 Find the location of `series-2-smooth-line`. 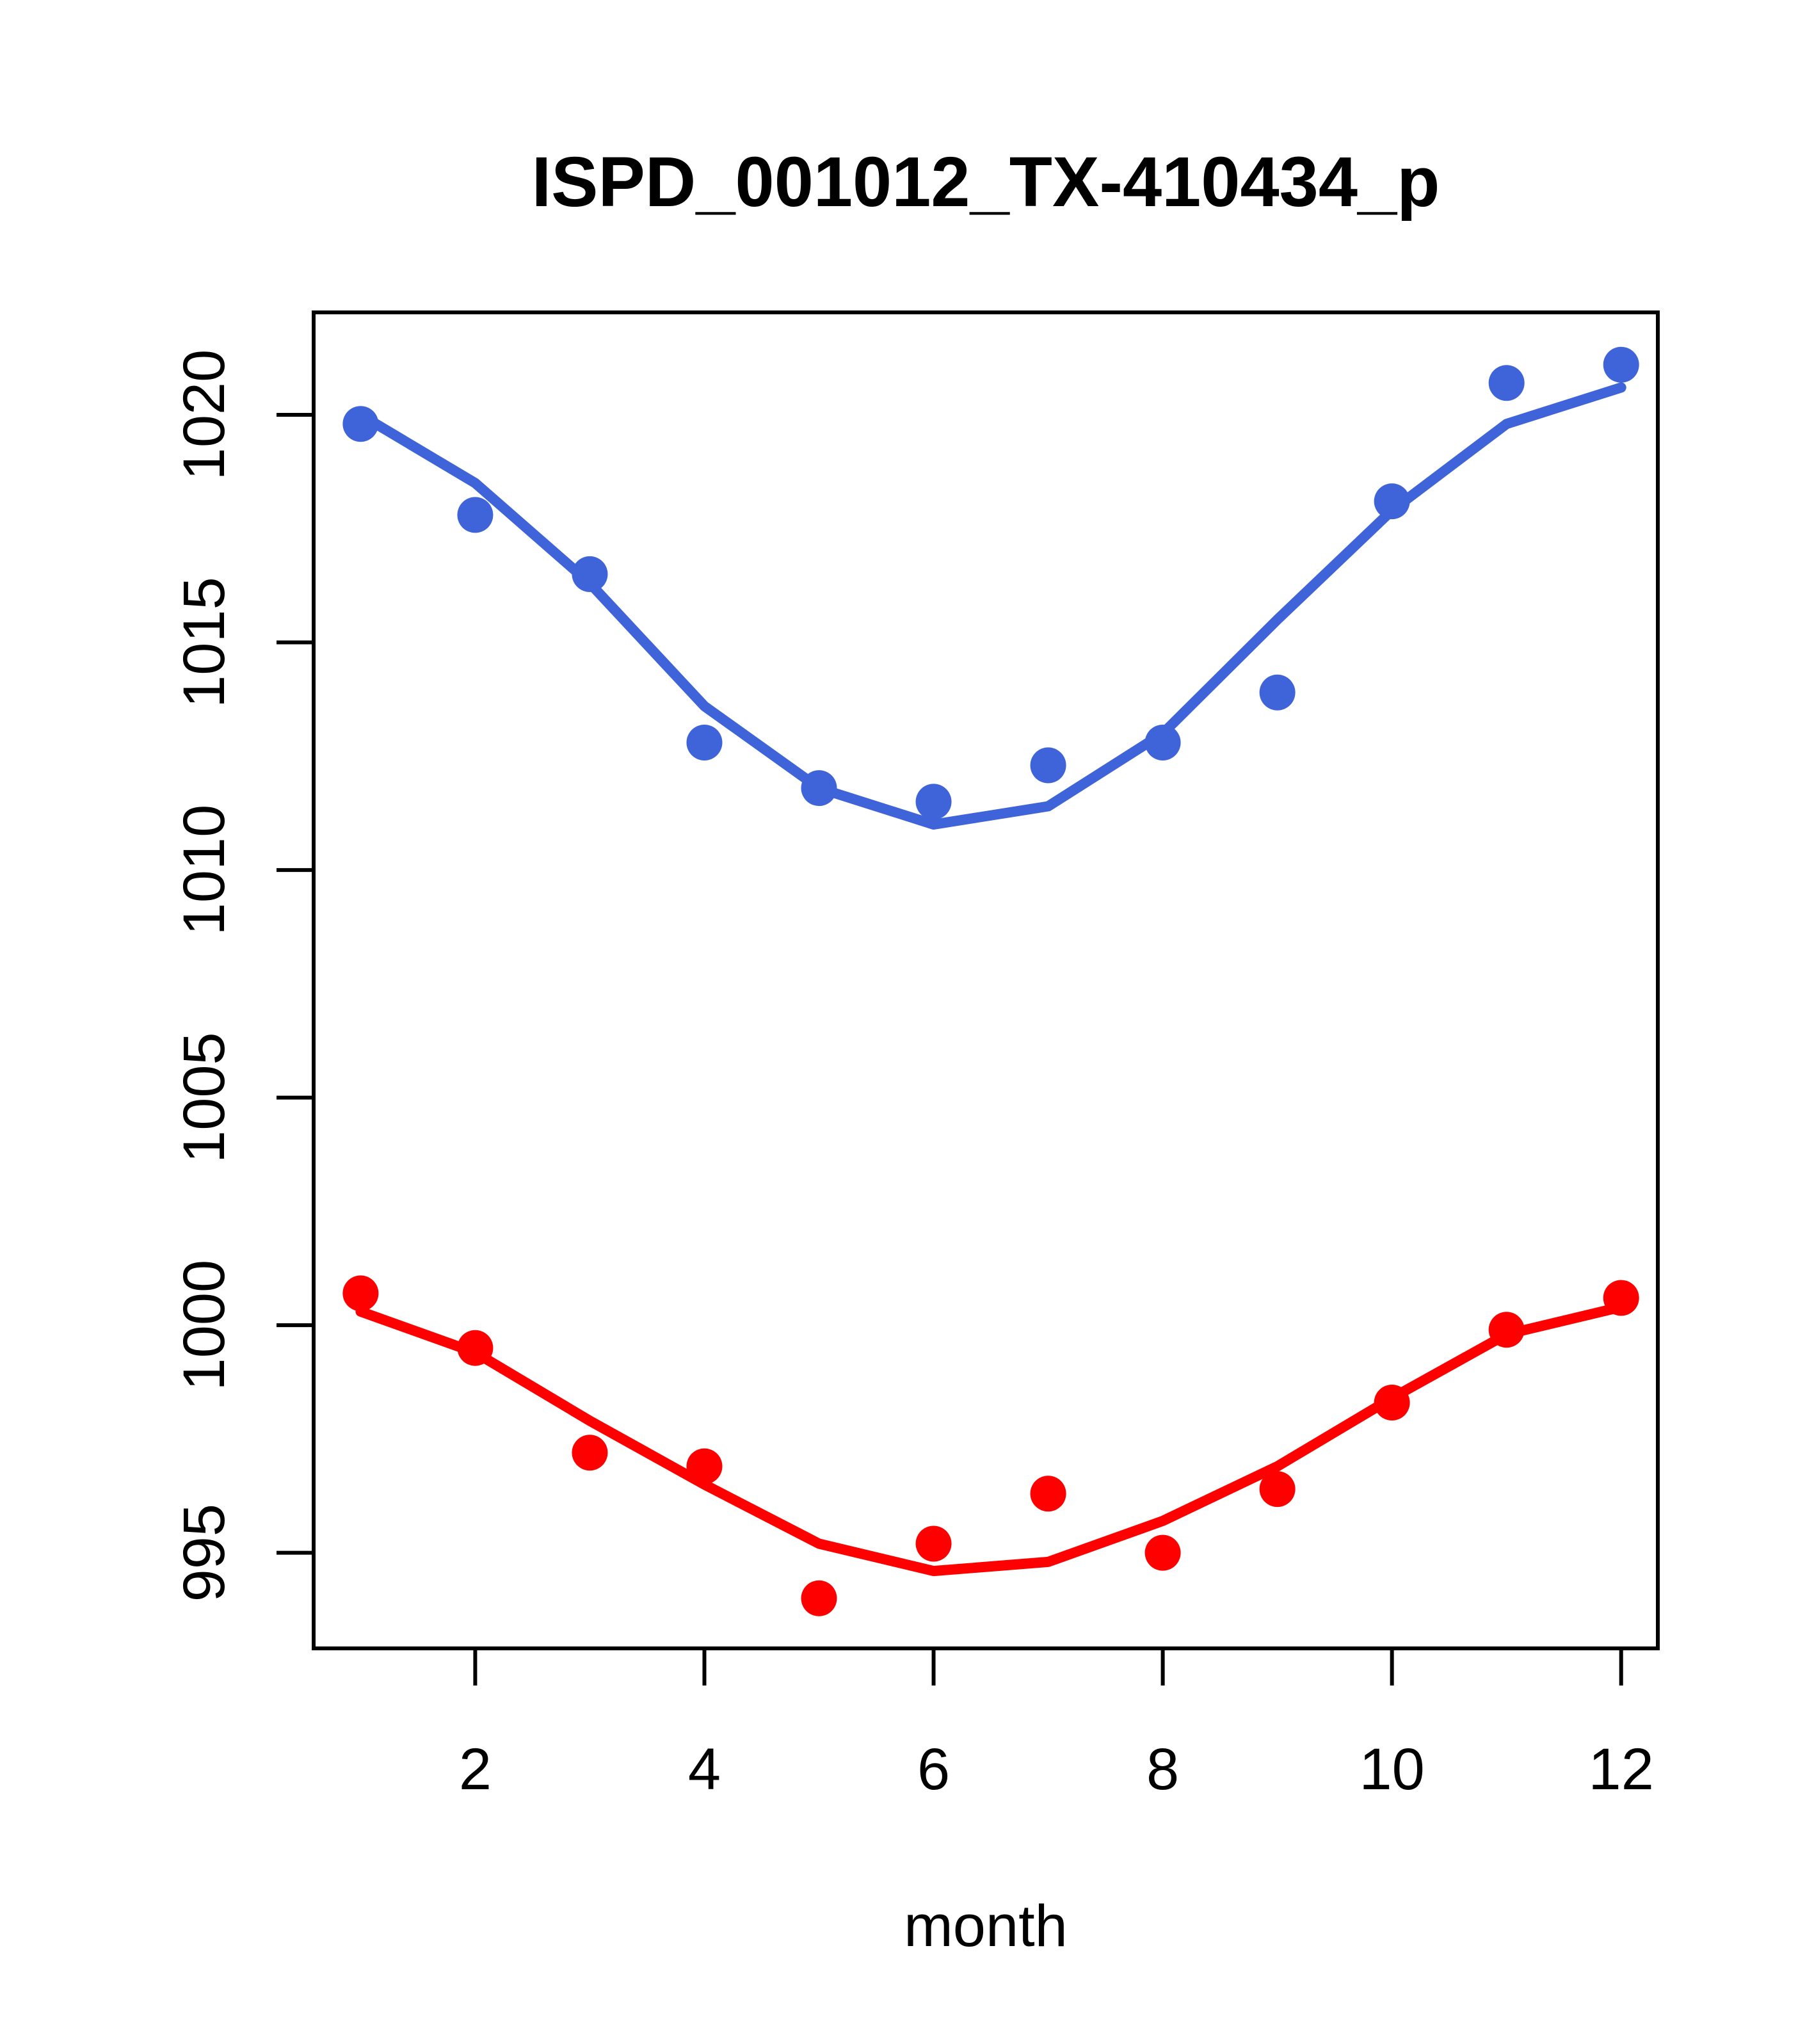

series-2-smooth-line is located at coordinates (990, 1439).